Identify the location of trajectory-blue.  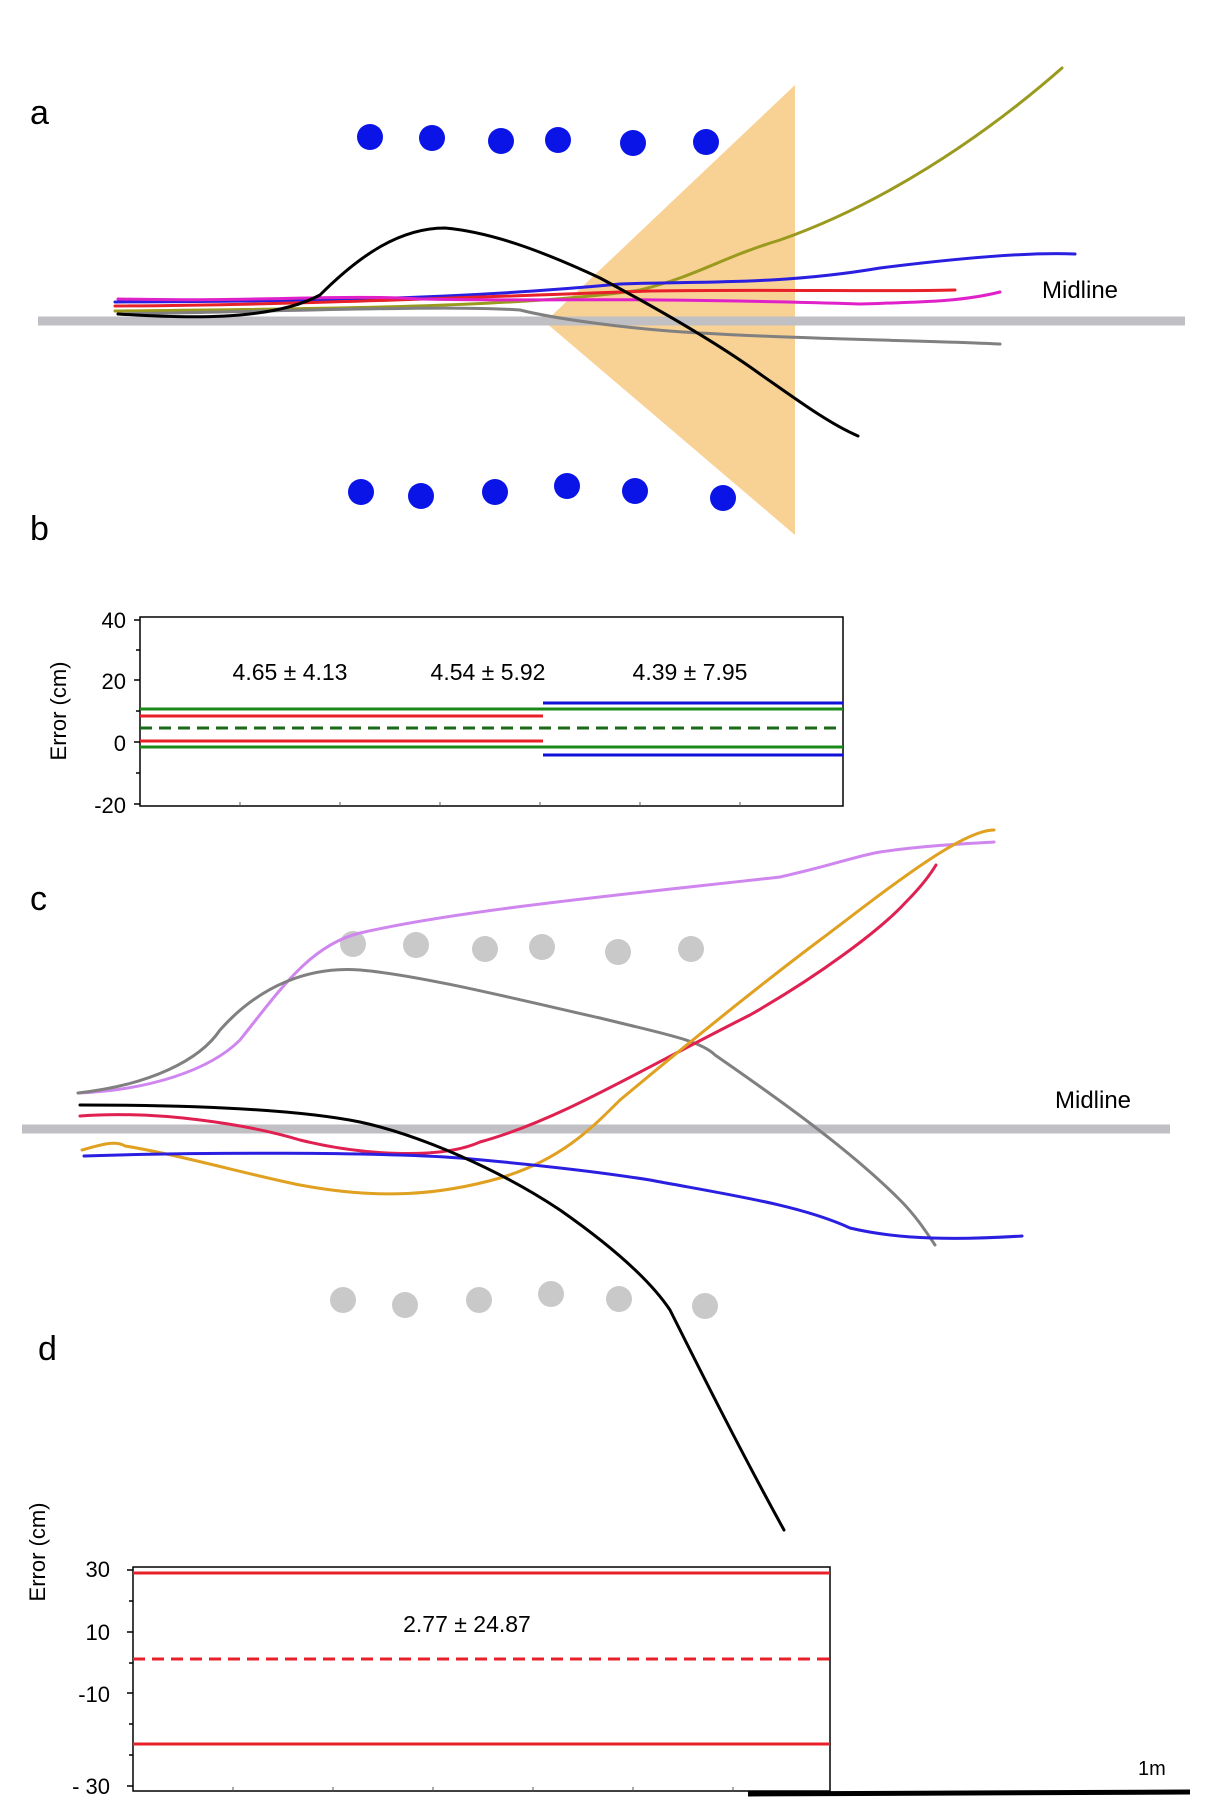
(595, 278).